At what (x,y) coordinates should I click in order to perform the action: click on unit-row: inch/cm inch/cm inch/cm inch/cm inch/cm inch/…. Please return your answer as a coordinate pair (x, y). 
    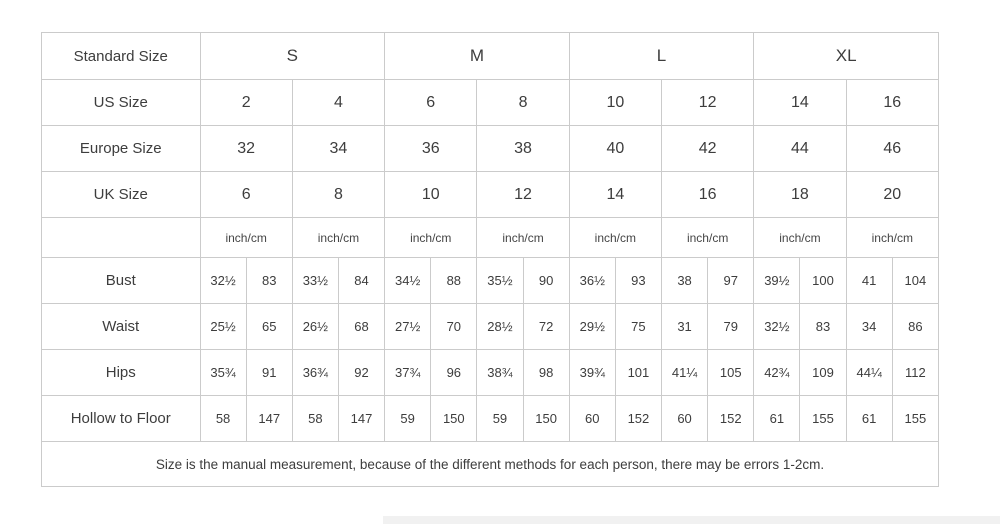
    Looking at the image, I should click on (490, 237).